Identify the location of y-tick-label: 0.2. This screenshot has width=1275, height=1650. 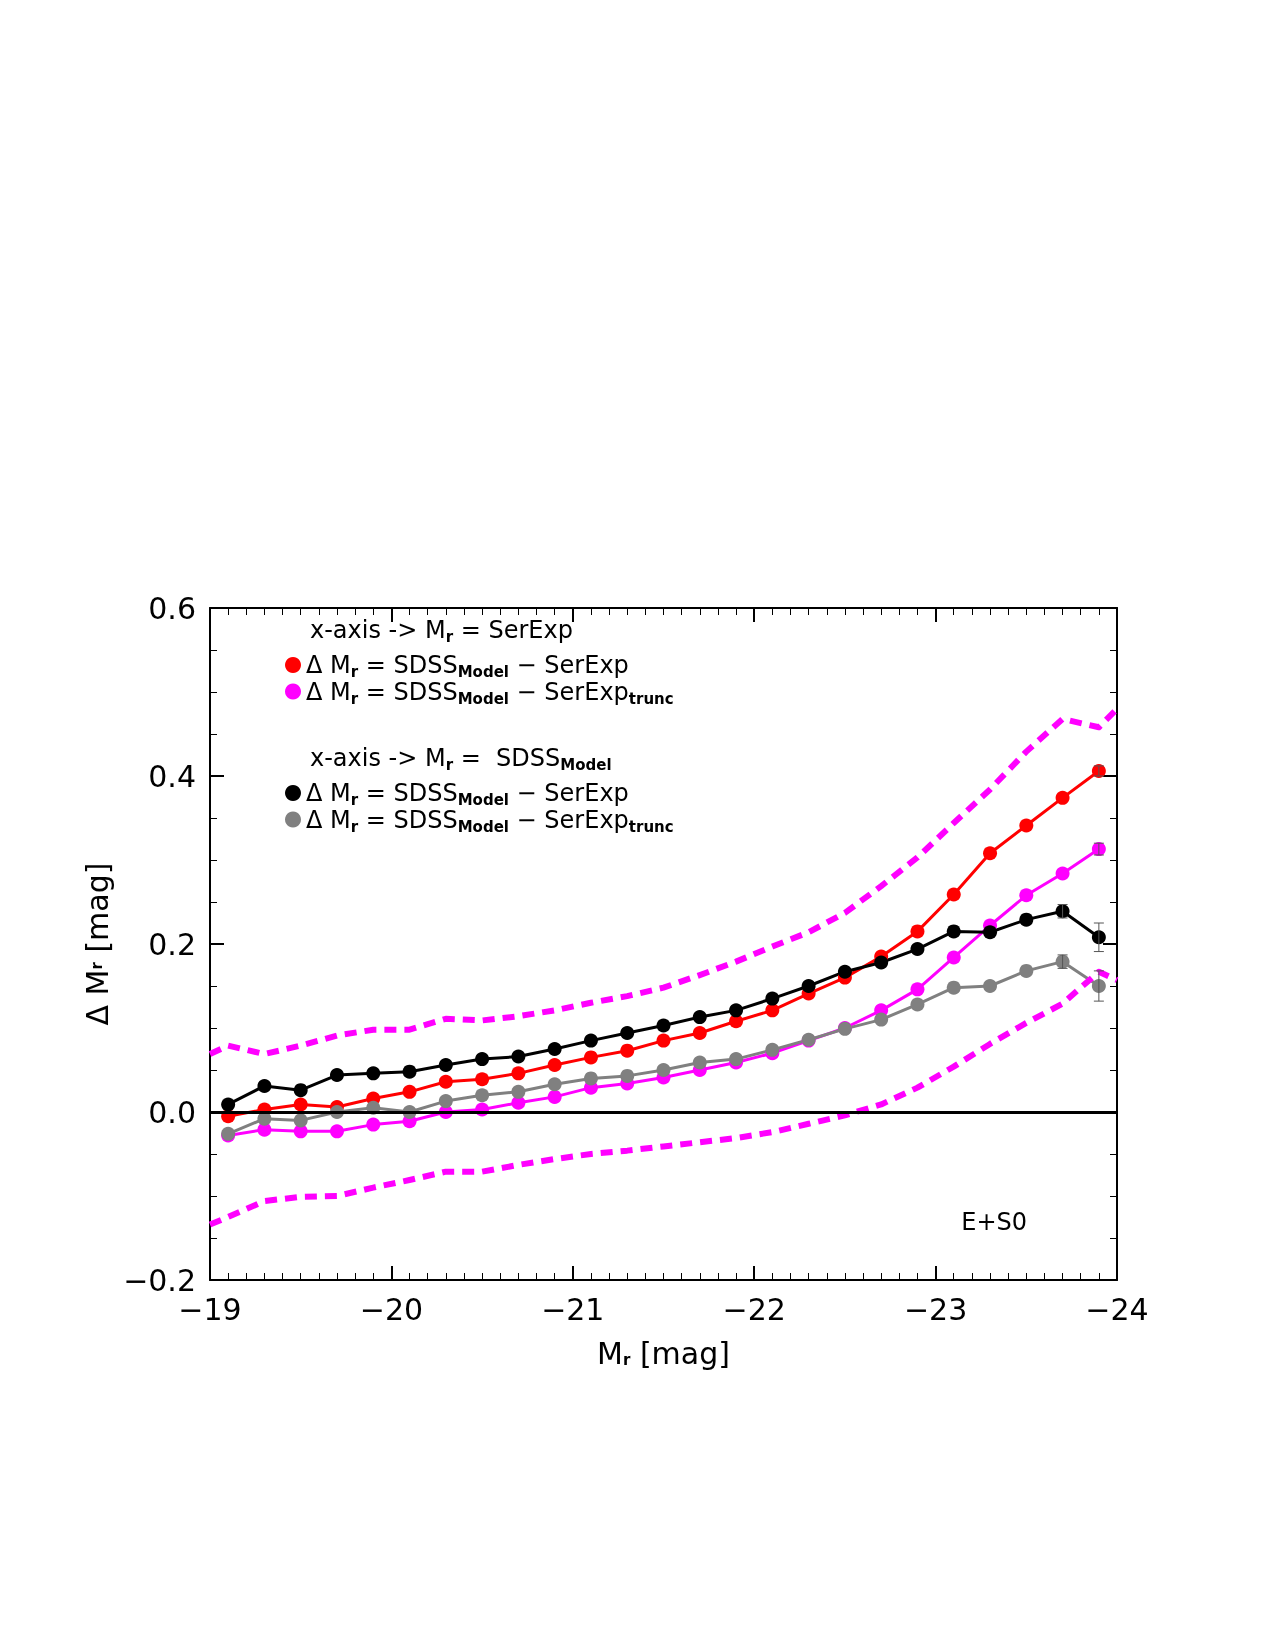
(172, 944).